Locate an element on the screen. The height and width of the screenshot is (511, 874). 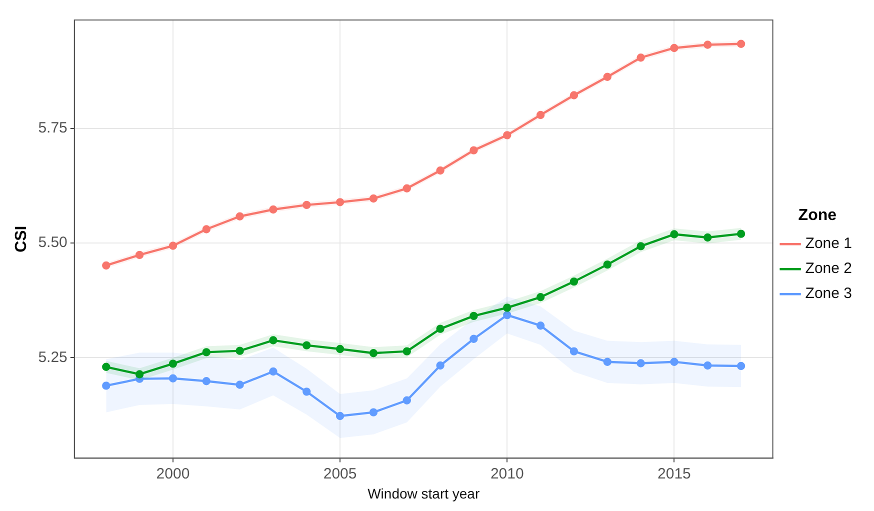
y-tick-label: 5.75 is located at coordinates (53, 127).